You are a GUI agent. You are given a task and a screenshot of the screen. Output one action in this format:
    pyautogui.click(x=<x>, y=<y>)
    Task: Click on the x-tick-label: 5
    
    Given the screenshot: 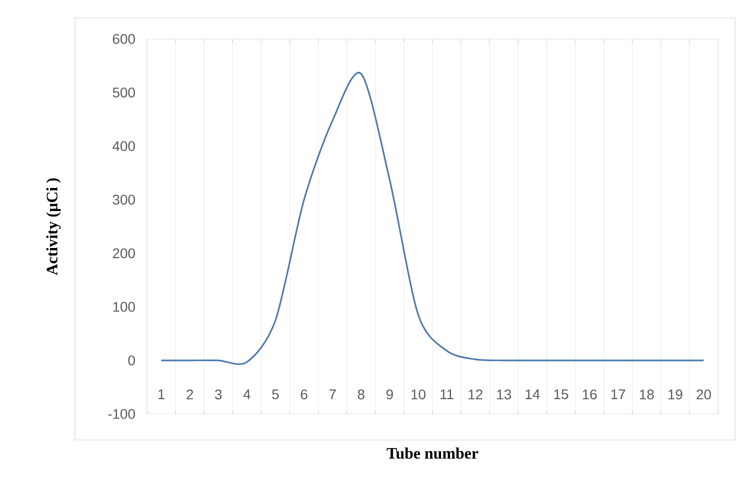 What is the action you would take?
    pyautogui.click(x=275, y=395)
    